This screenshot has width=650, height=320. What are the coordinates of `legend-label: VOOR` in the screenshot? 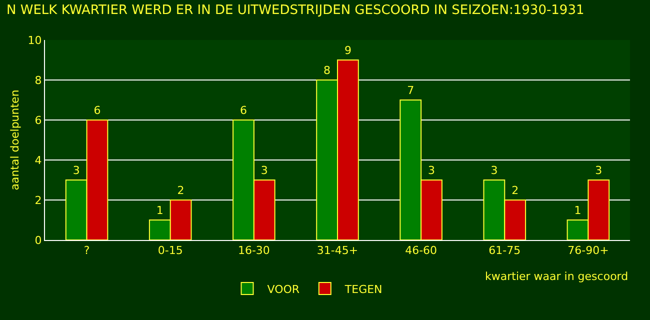 It's located at (283, 289).